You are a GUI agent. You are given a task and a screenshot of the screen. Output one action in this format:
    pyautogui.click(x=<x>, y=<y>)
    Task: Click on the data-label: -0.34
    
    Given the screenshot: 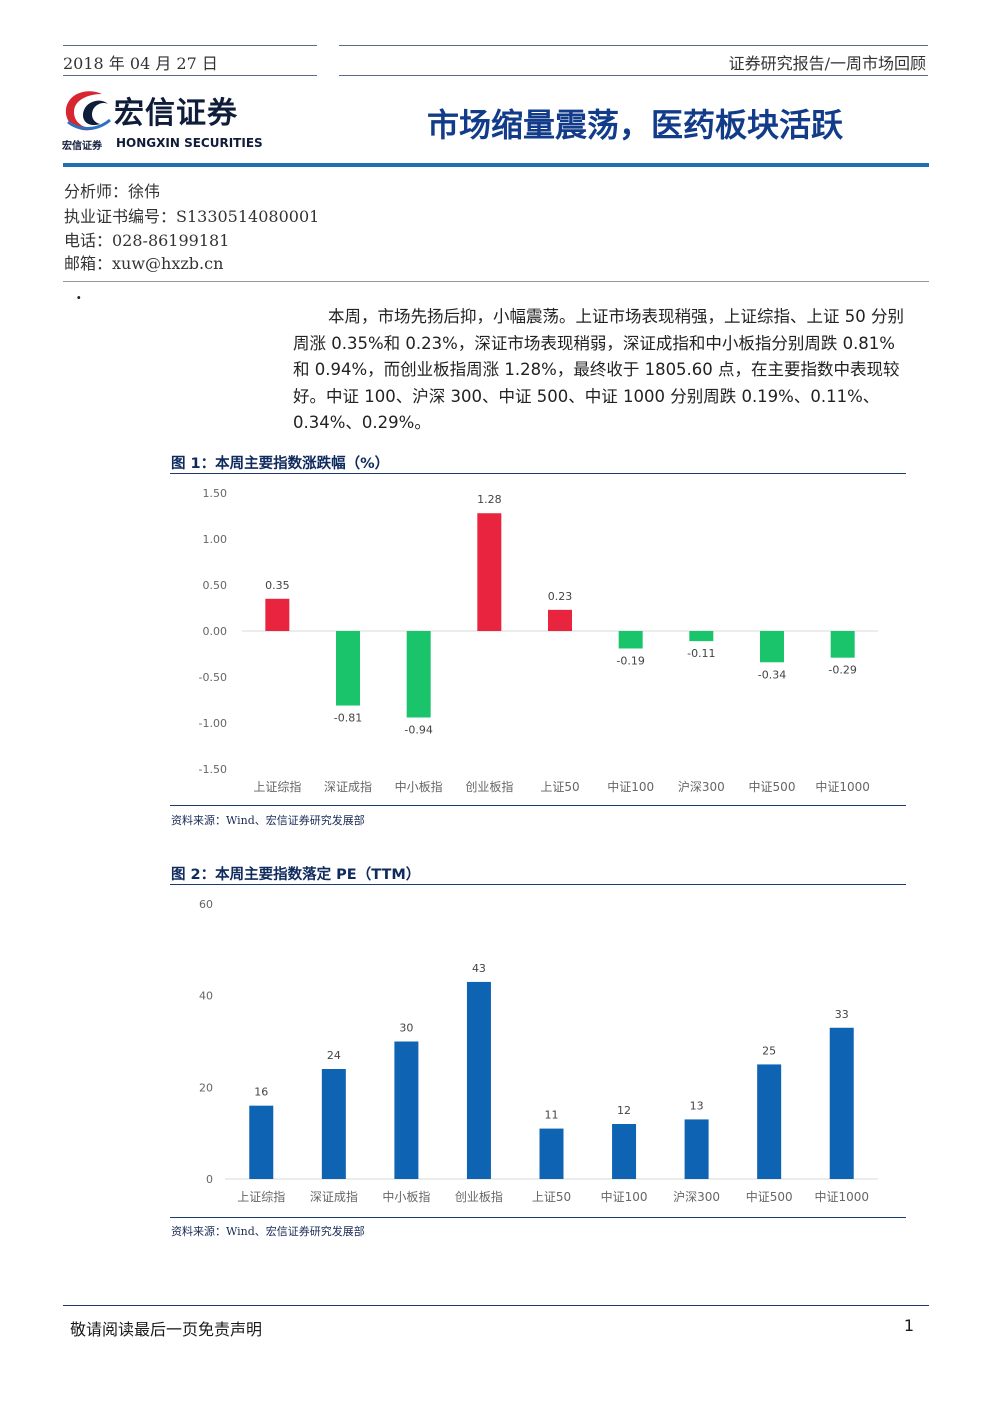 What is the action you would take?
    pyautogui.click(x=772, y=674)
    